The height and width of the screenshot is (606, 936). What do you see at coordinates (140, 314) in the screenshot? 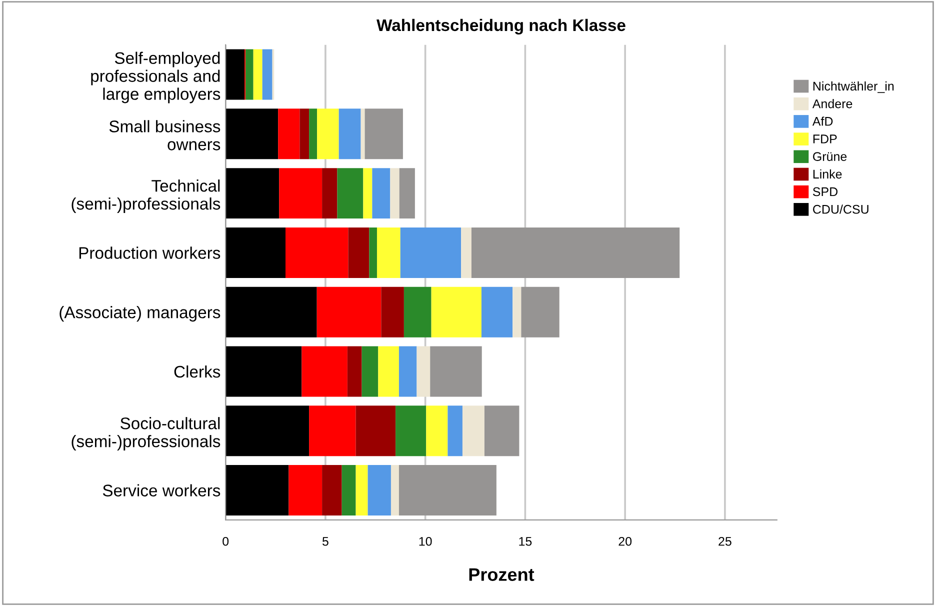
I see `y-tick-label: (Associate) managers` at bounding box center [140, 314].